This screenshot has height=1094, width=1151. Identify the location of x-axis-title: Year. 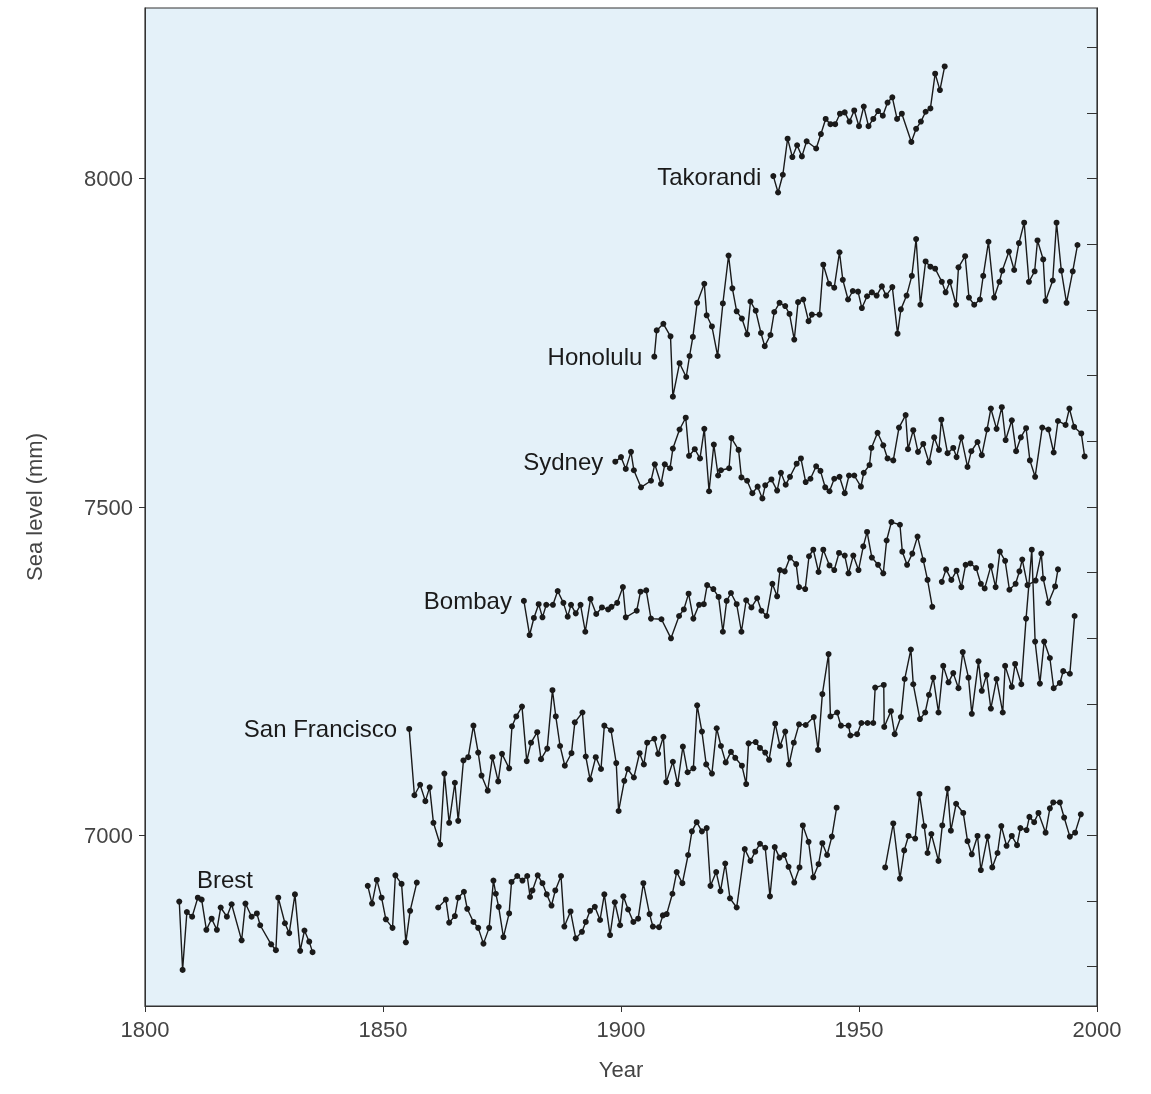
(621, 1069).